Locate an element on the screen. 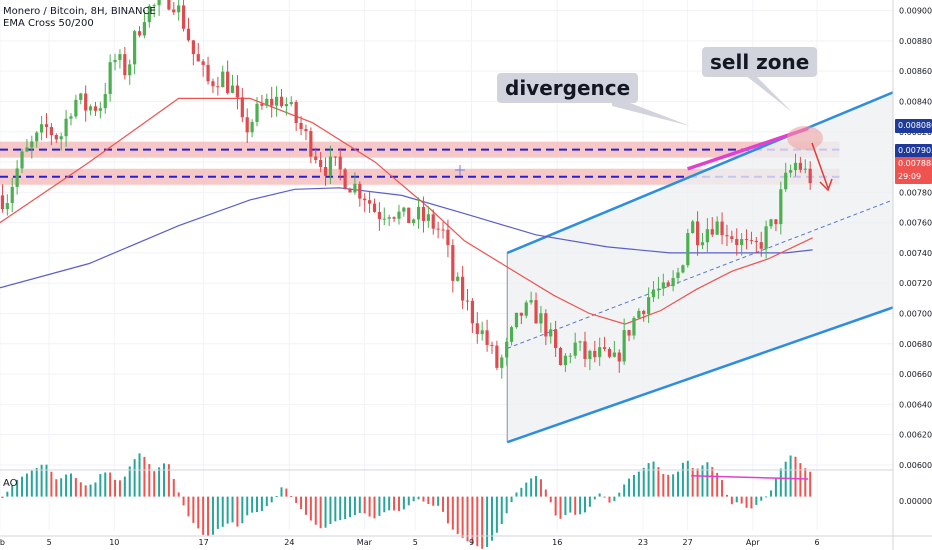 The height and width of the screenshot is (550, 932). projection-arrow-line is located at coordinates (820, 165).